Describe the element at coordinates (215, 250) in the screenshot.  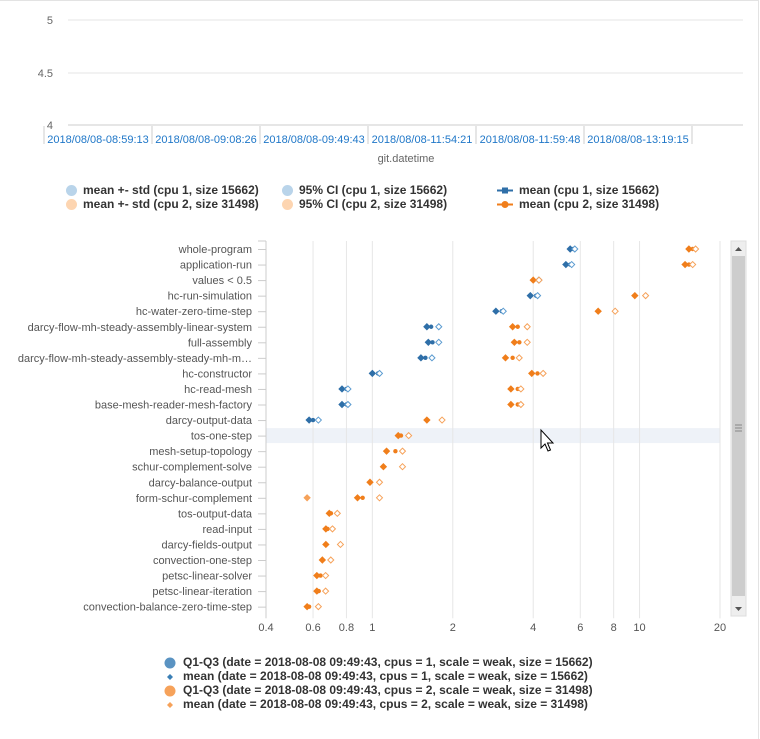
I see `category-label: whole-program` at that location.